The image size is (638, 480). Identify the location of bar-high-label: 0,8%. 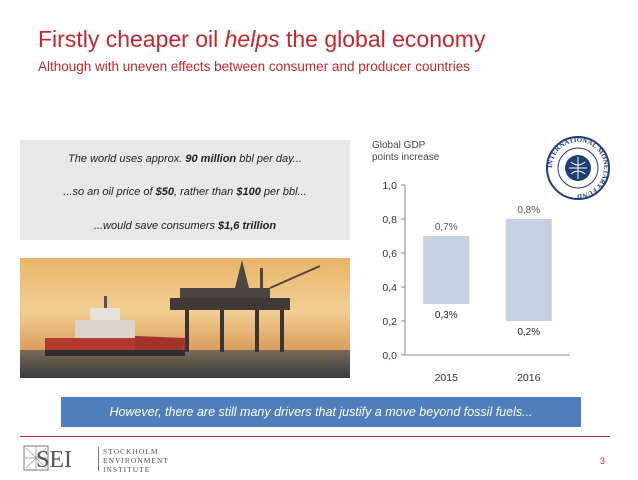
(528, 210).